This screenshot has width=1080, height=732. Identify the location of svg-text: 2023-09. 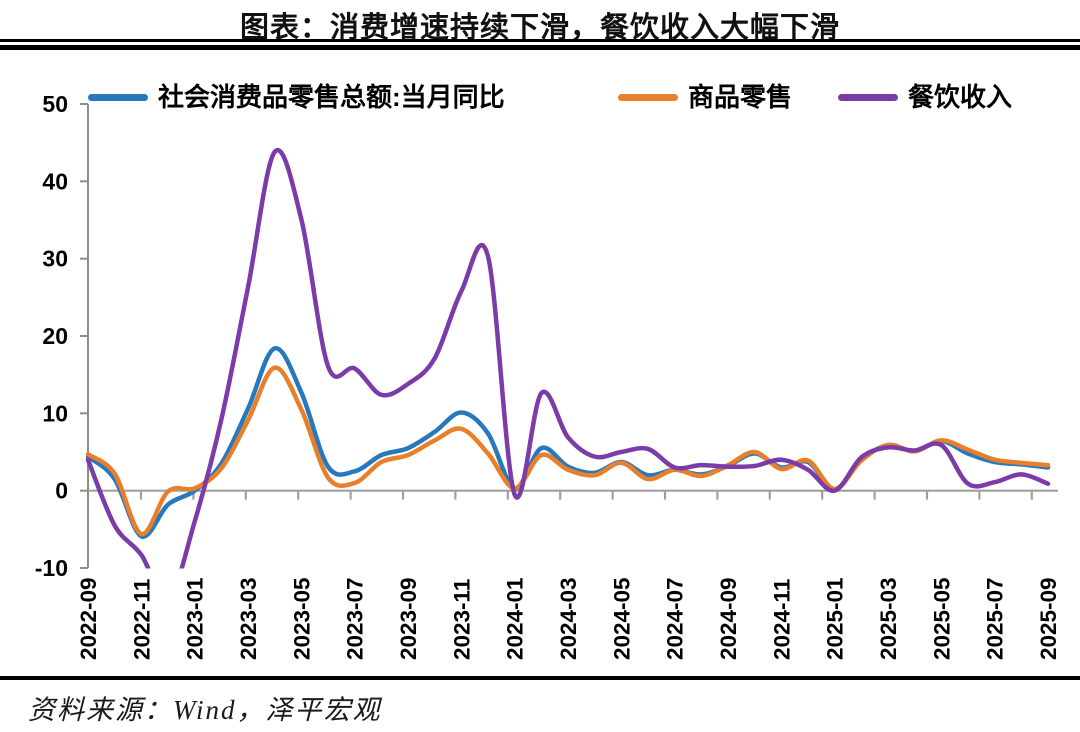
(408, 618).